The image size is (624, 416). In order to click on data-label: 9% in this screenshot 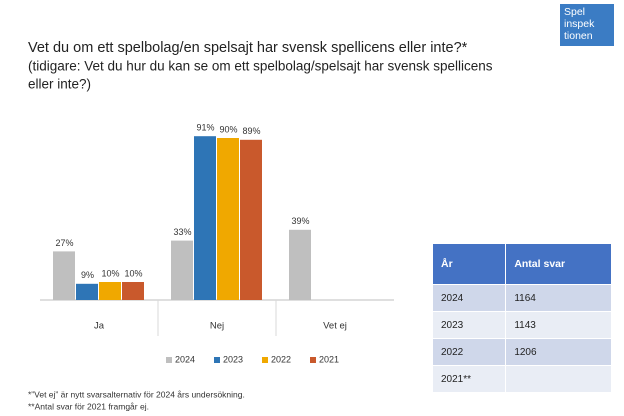, I will do `click(87, 275)`.